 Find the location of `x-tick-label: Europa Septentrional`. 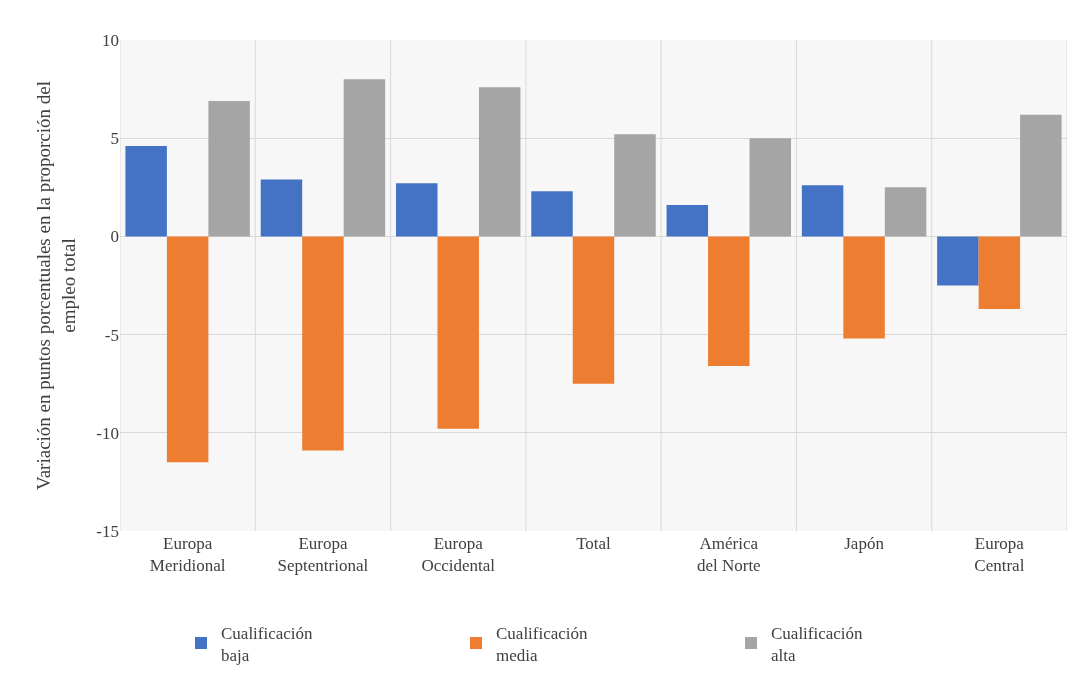

x-tick-label: Europa Septentrional is located at coordinates (323, 555).